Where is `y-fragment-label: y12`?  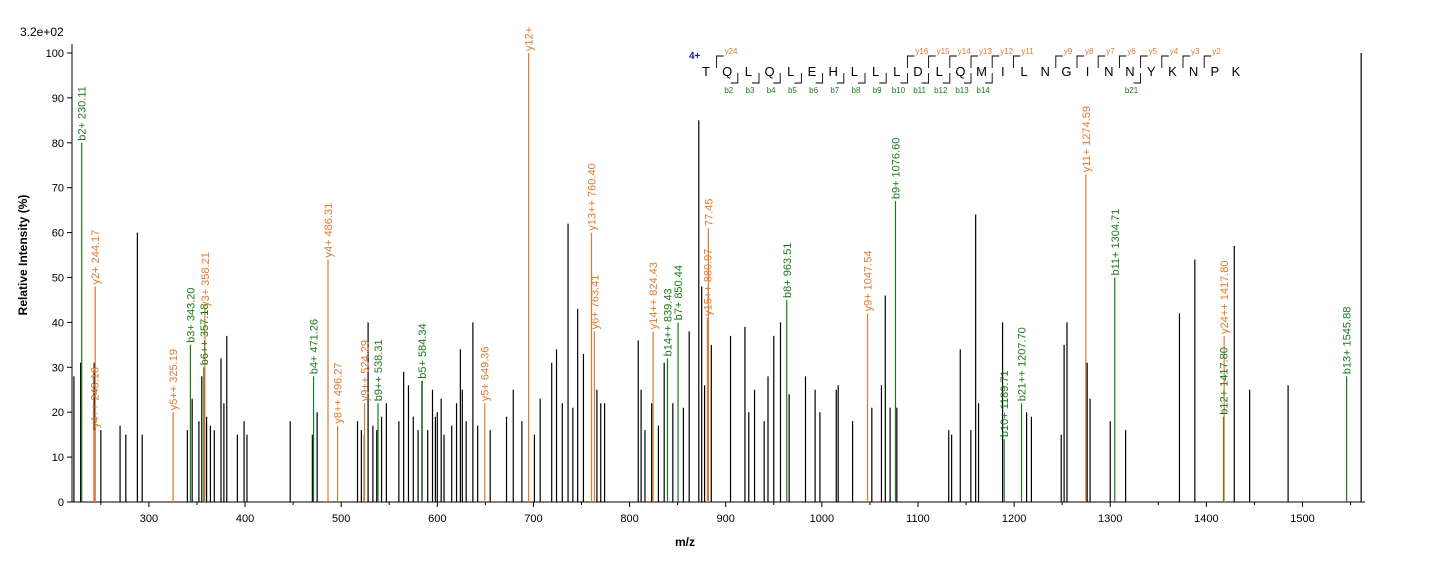
y-fragment-label: y12 is located at coordinates (1006, 51).